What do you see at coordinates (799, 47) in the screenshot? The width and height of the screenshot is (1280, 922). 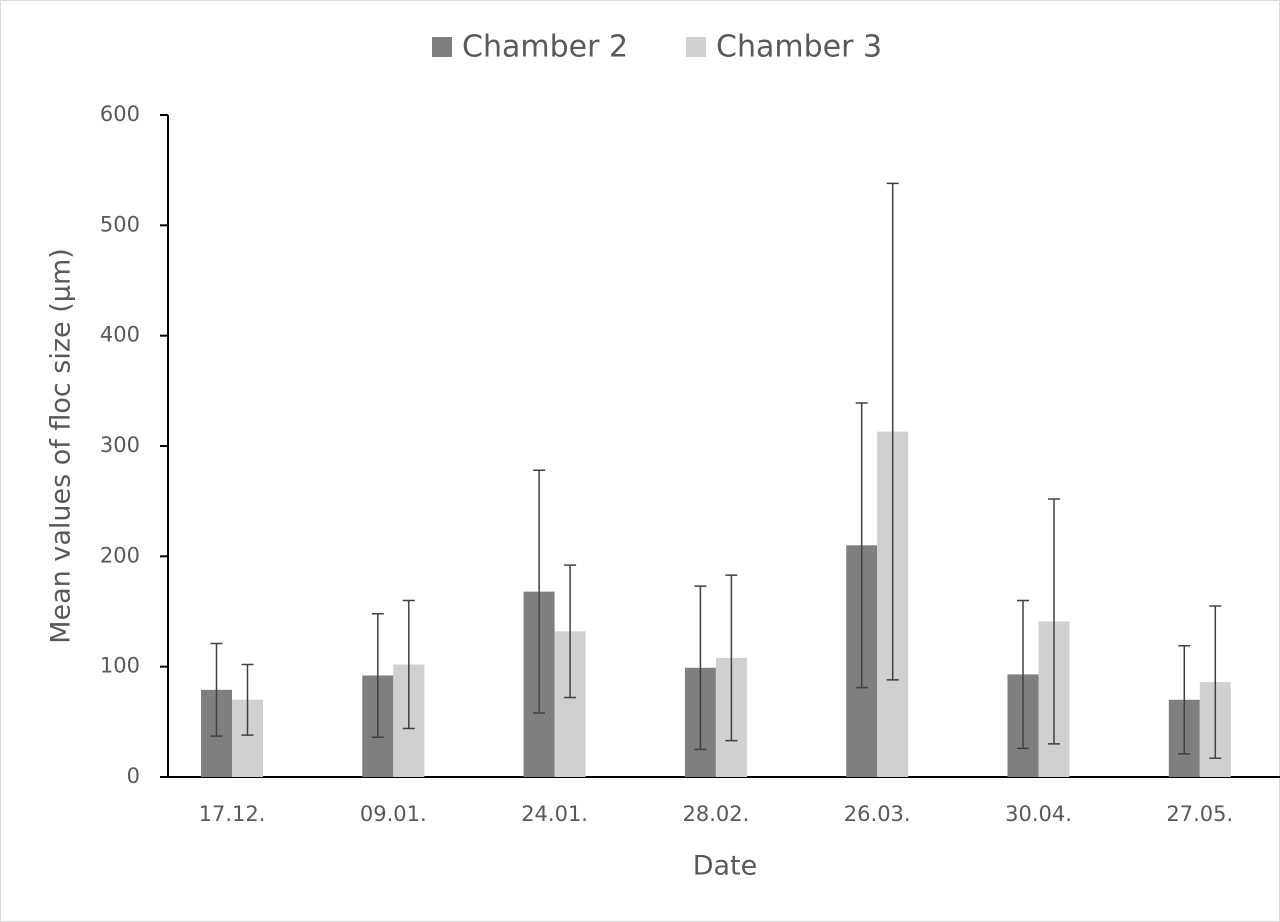 I see `legend-label: Chamber 3` at bounding box center [799, 47].